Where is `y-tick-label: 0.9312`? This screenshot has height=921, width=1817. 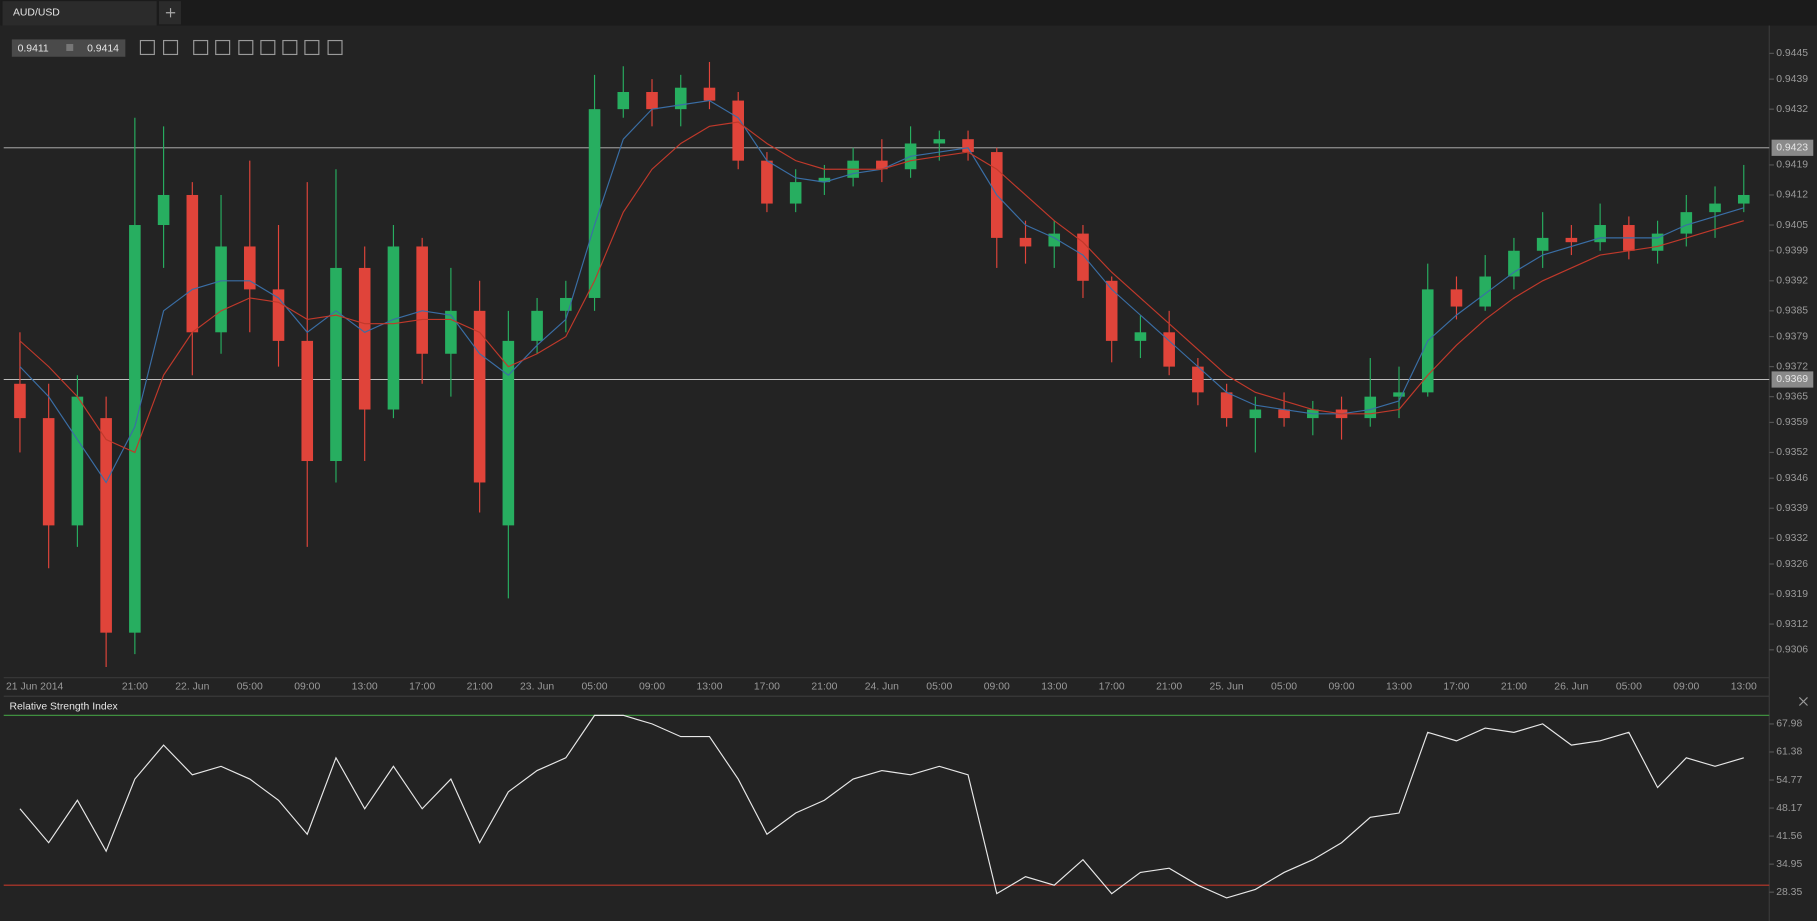 y-tick-label: 0.9312 is located at coordinates (1792, 624).